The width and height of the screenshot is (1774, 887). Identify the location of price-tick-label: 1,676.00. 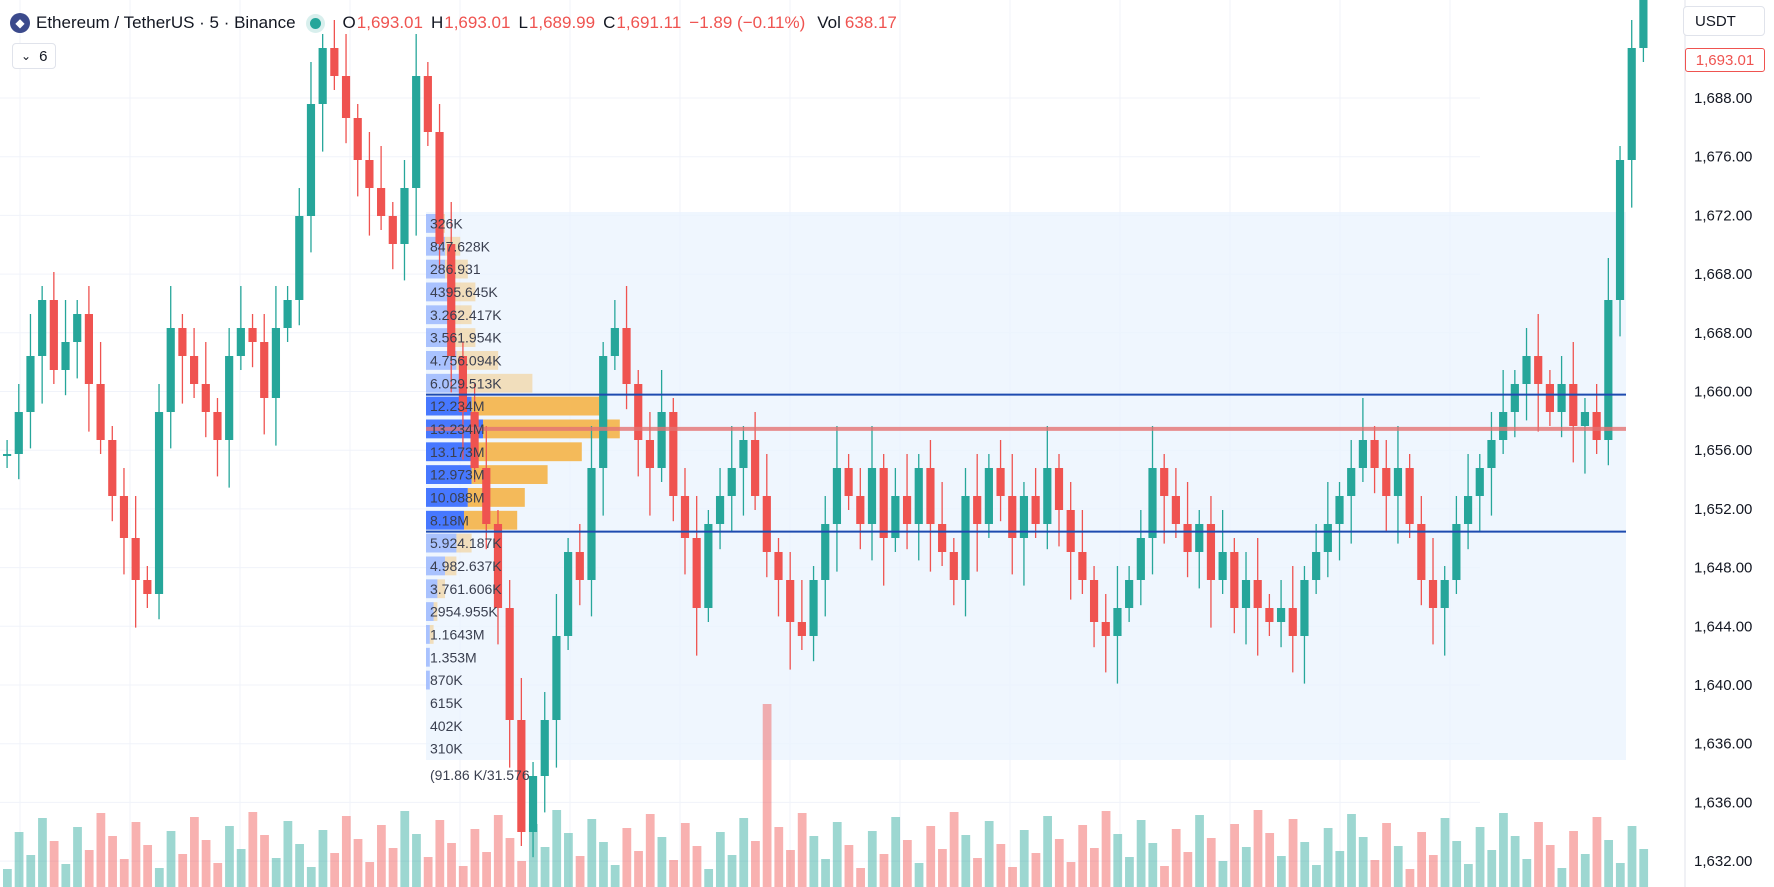
(1723, 157).